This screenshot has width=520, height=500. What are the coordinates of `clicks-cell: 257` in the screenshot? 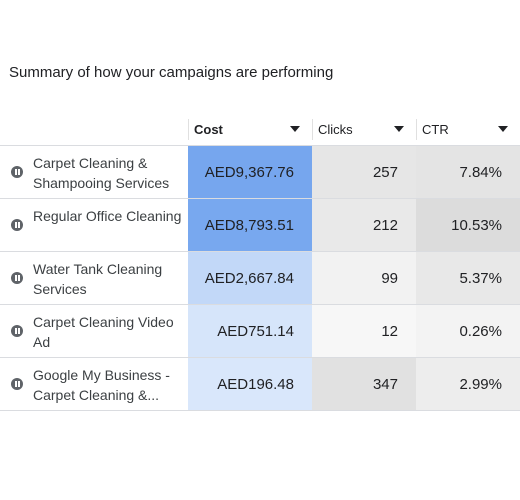 It's located at (364, 172).